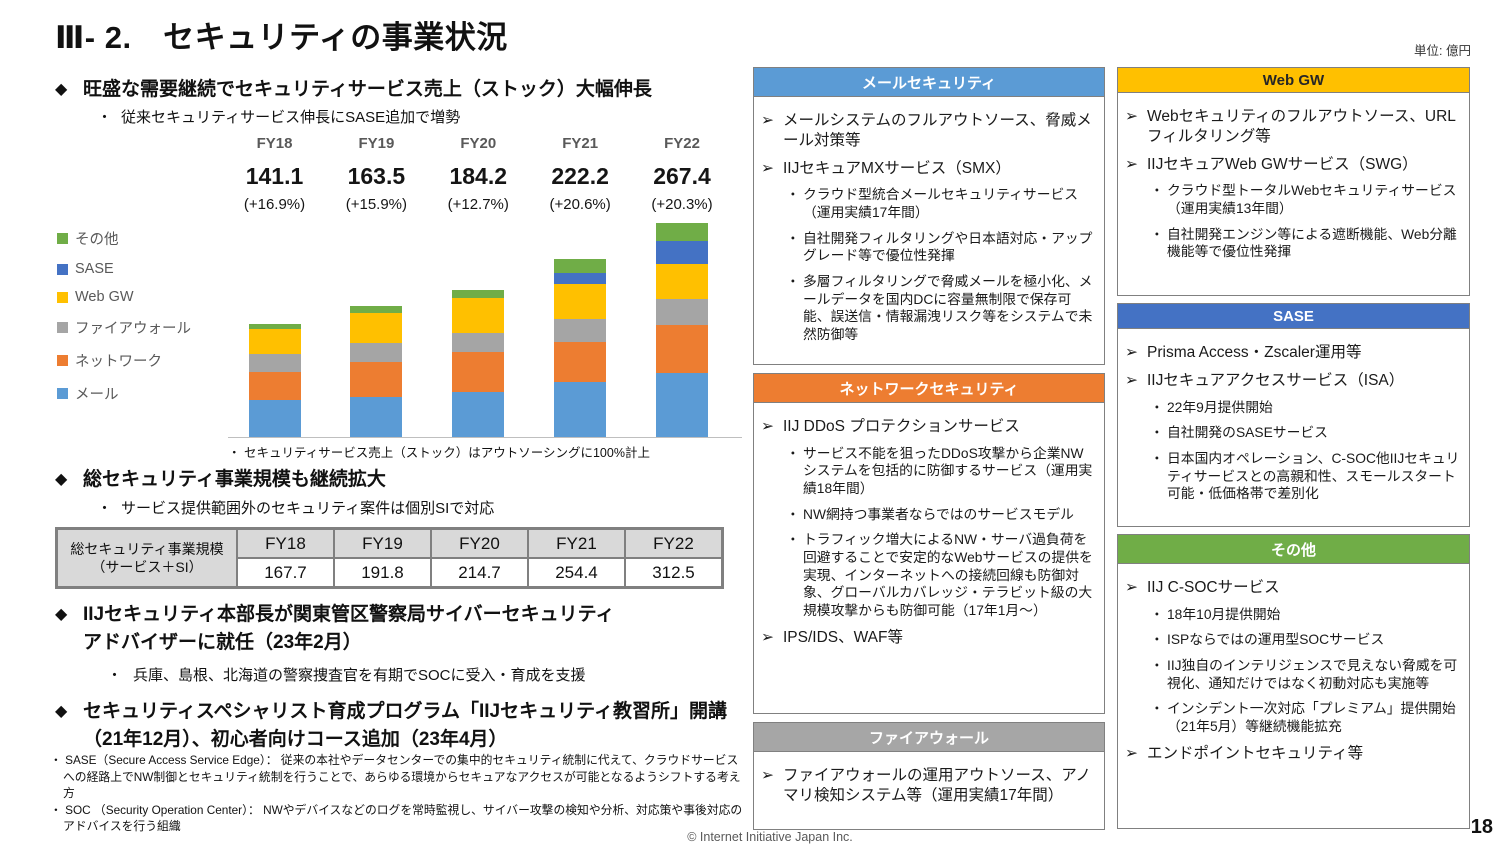  I want to click on info-box-item: ・クラウド型トータルWebセキュリティサービス（運用実績13年間）, so click(1305, 199).